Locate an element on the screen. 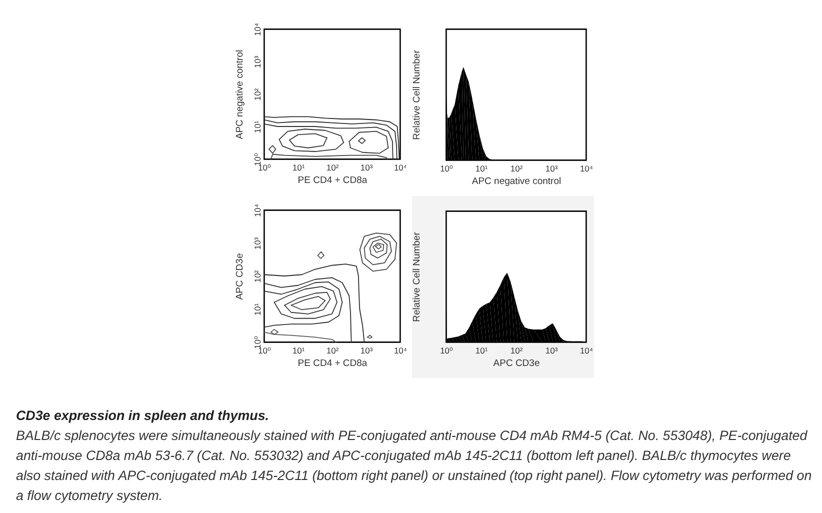 Image resolution: width=822 pixels, height=513 pixels. y-axis-title: APC negative control is located at coordinates (240, 95).